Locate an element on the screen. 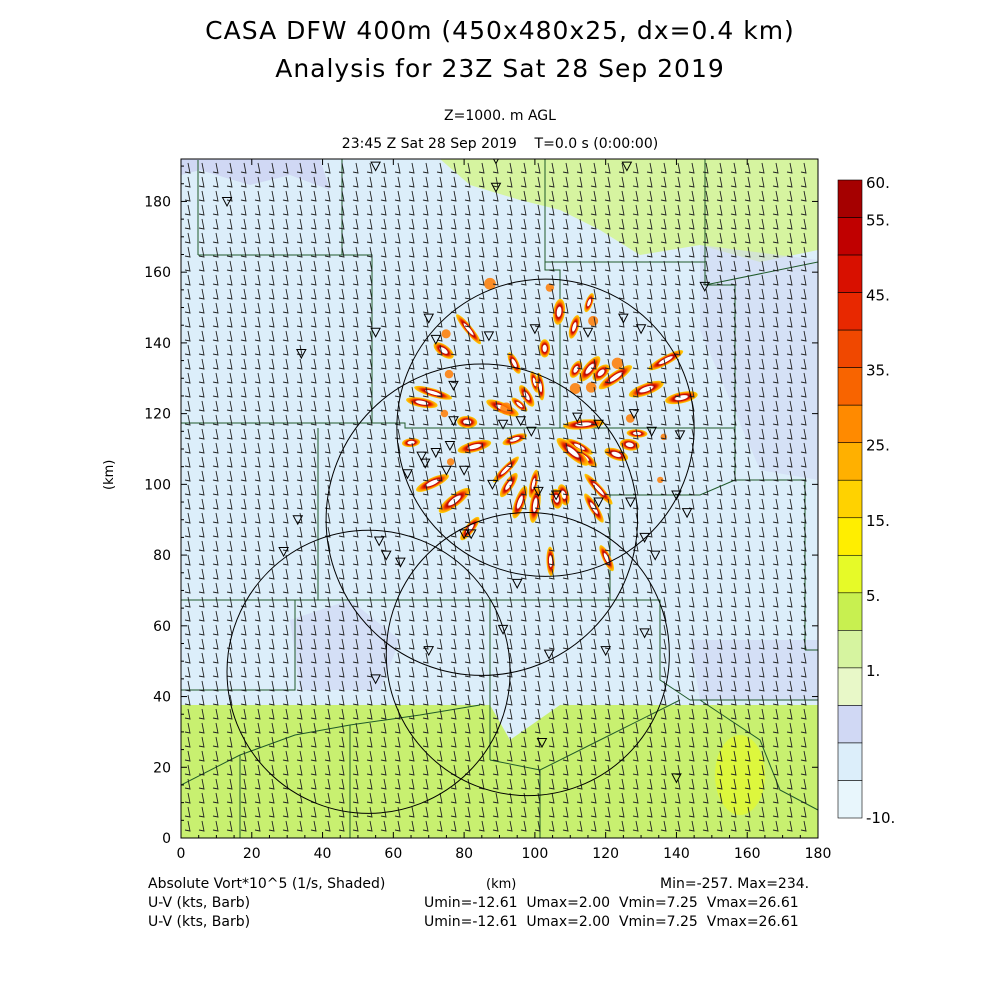  colorbar-cell is located at coordinates (850, 198).